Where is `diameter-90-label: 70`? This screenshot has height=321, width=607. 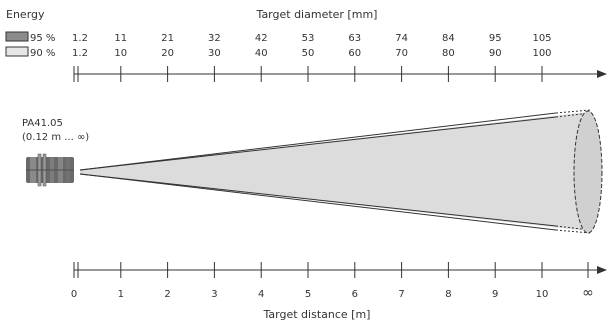 diameter-90-label: 70 is located at coordinates (401, 53).